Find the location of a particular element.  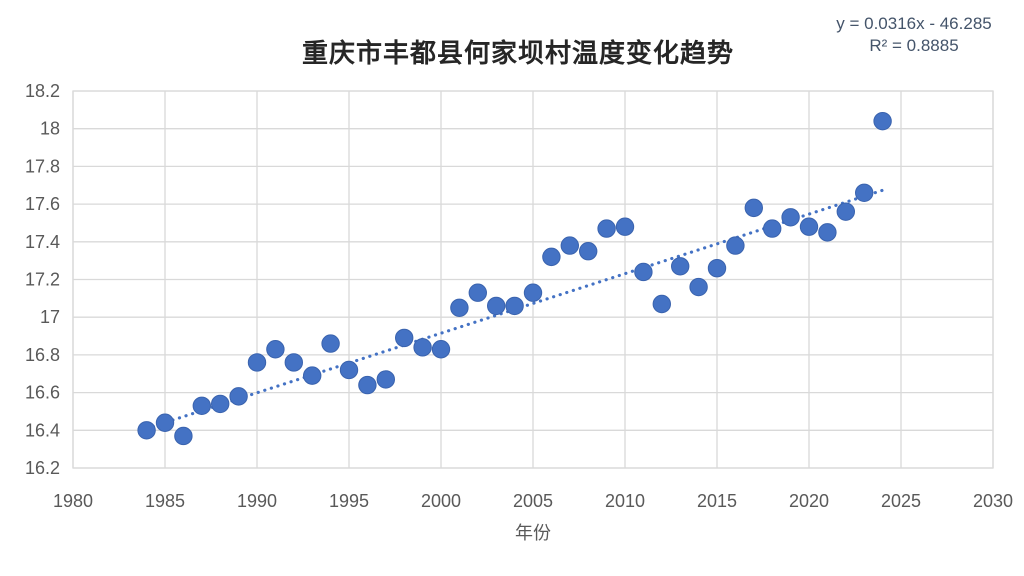

x-tick-label: 2020 is located at coordinates (809, 501).